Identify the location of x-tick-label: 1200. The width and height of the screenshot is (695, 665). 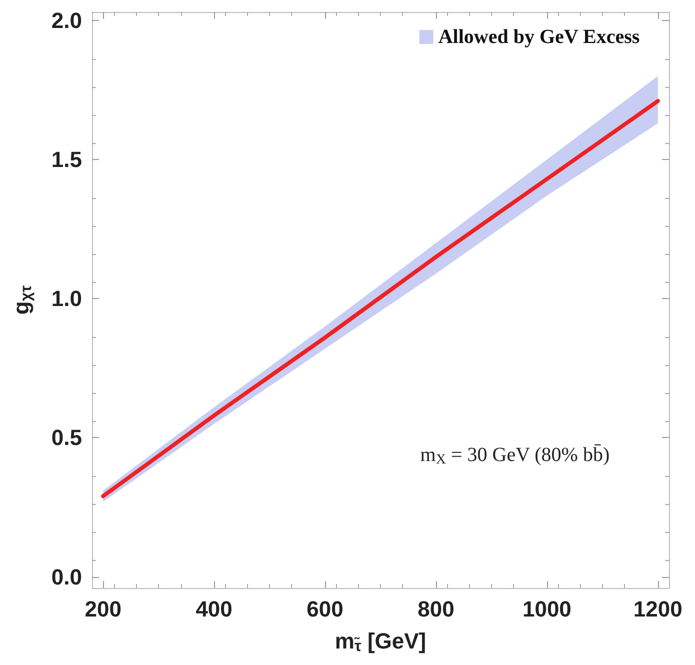
(657, 609).